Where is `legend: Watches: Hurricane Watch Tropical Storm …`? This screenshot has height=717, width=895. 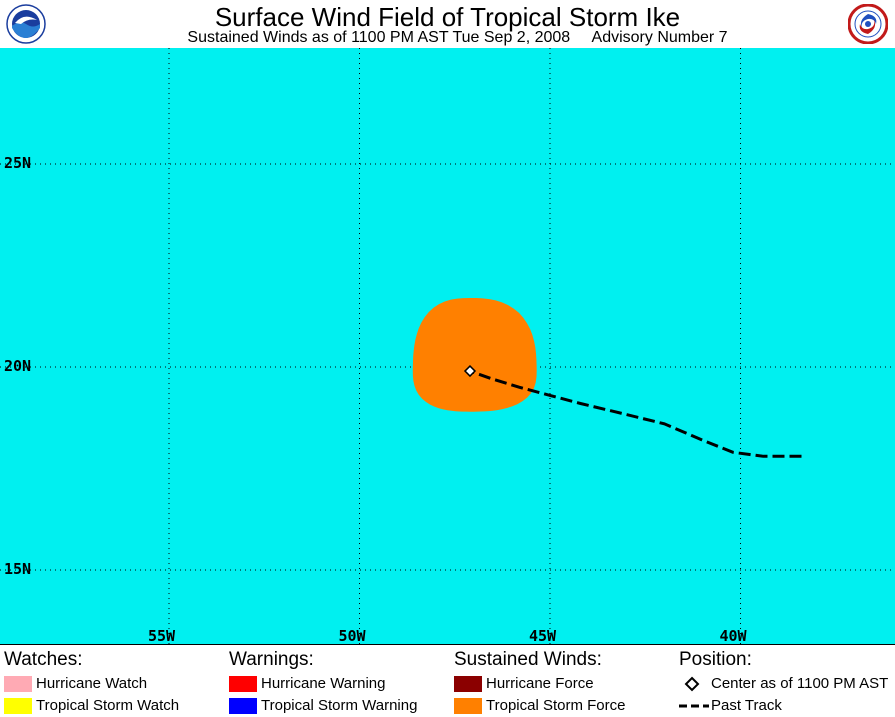 legend: Watches: Hurricane Watch Tropical Storm … is located at coordinates (447, 680).